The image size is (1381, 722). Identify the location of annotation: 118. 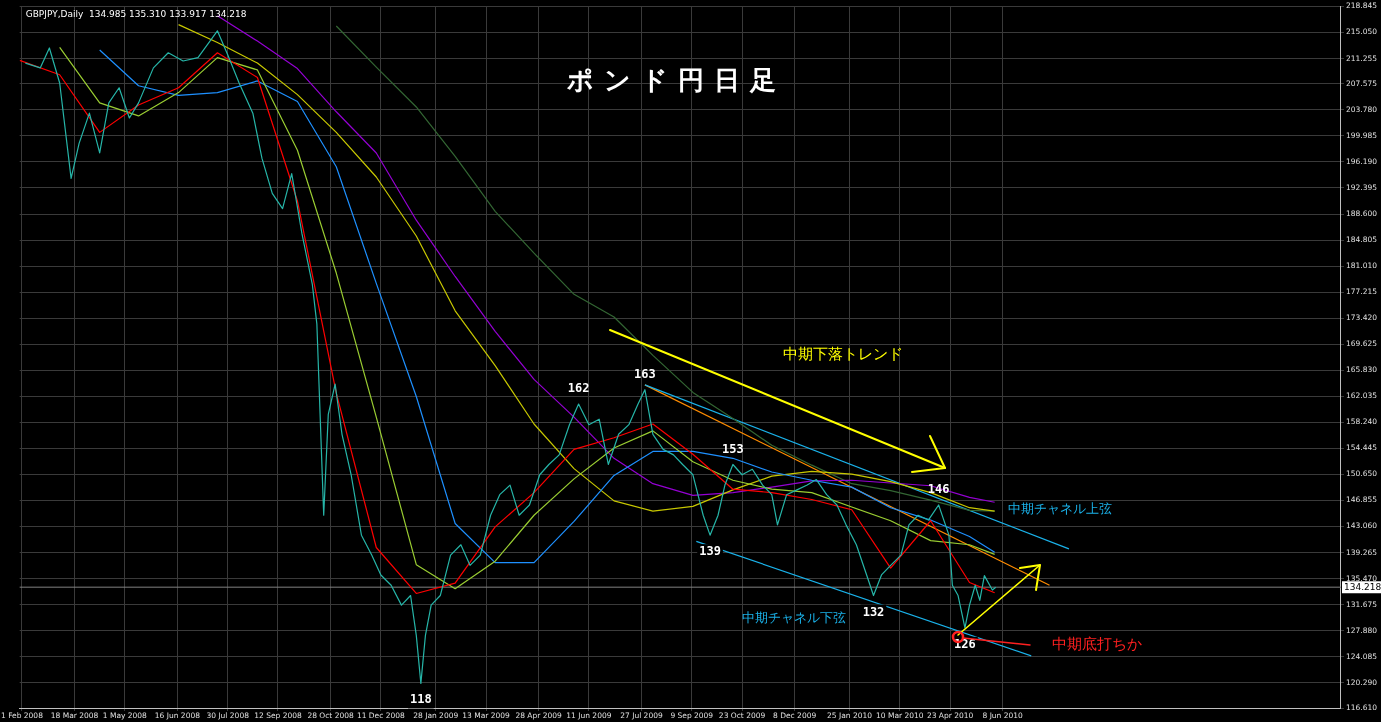
(421, 699).